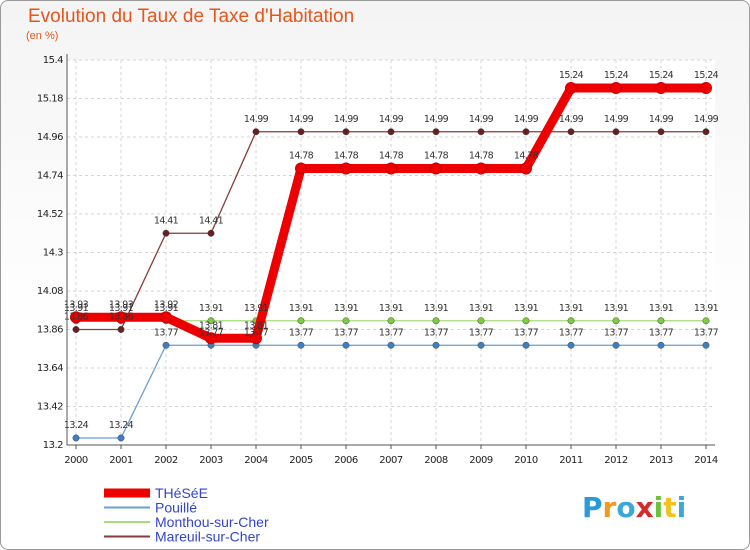 This screenshot has width=750, height=550. I want to click on y-tick-label: 14.74, so click(50, 176).